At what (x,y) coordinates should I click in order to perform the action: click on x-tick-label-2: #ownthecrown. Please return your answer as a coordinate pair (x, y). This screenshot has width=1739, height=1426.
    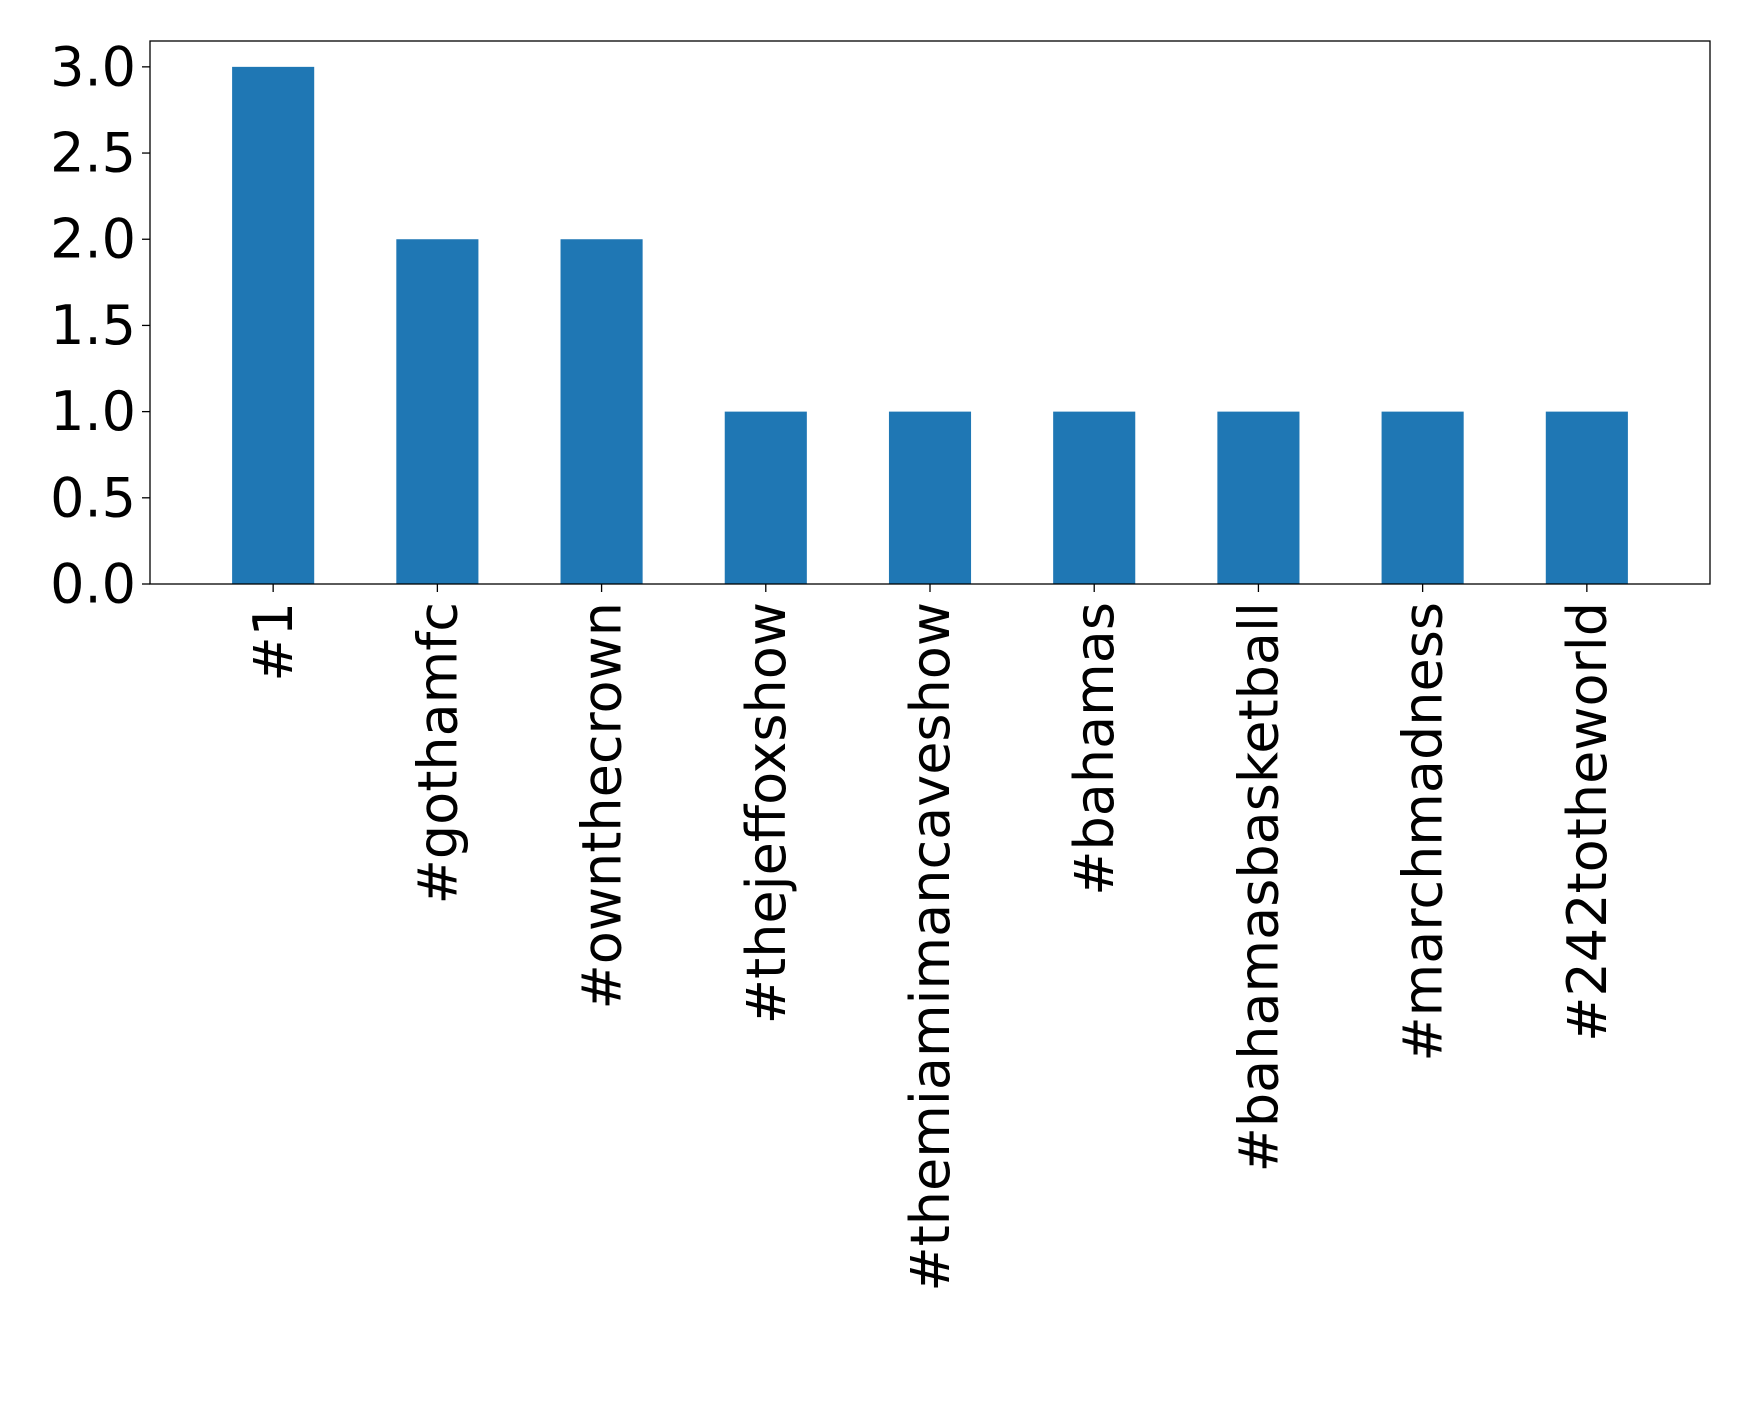
    Looking at the image, I should click on (602, 805).